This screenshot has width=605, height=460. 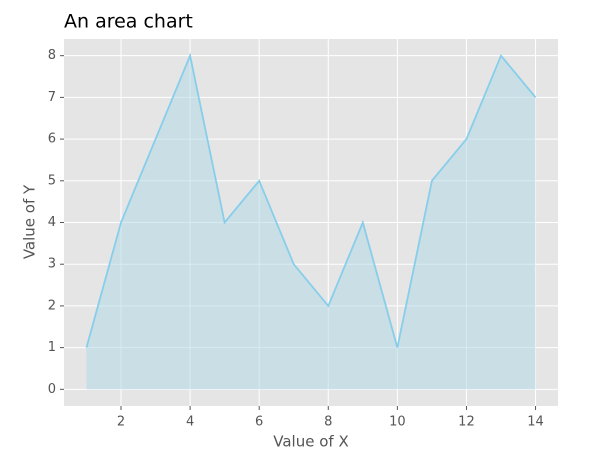 What do you see at coordinates (310, 442) in the screenshot?
I see `x-axis-label: Value of X` at bounding box center [310, 442].